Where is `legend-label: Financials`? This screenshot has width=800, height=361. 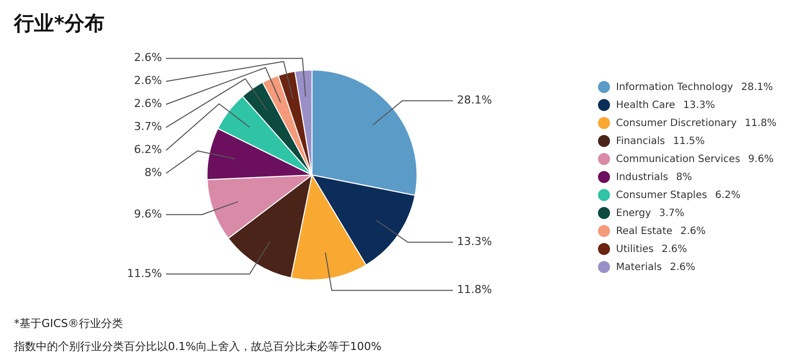
legend-label: Financials is located at coordinates (640, 141).